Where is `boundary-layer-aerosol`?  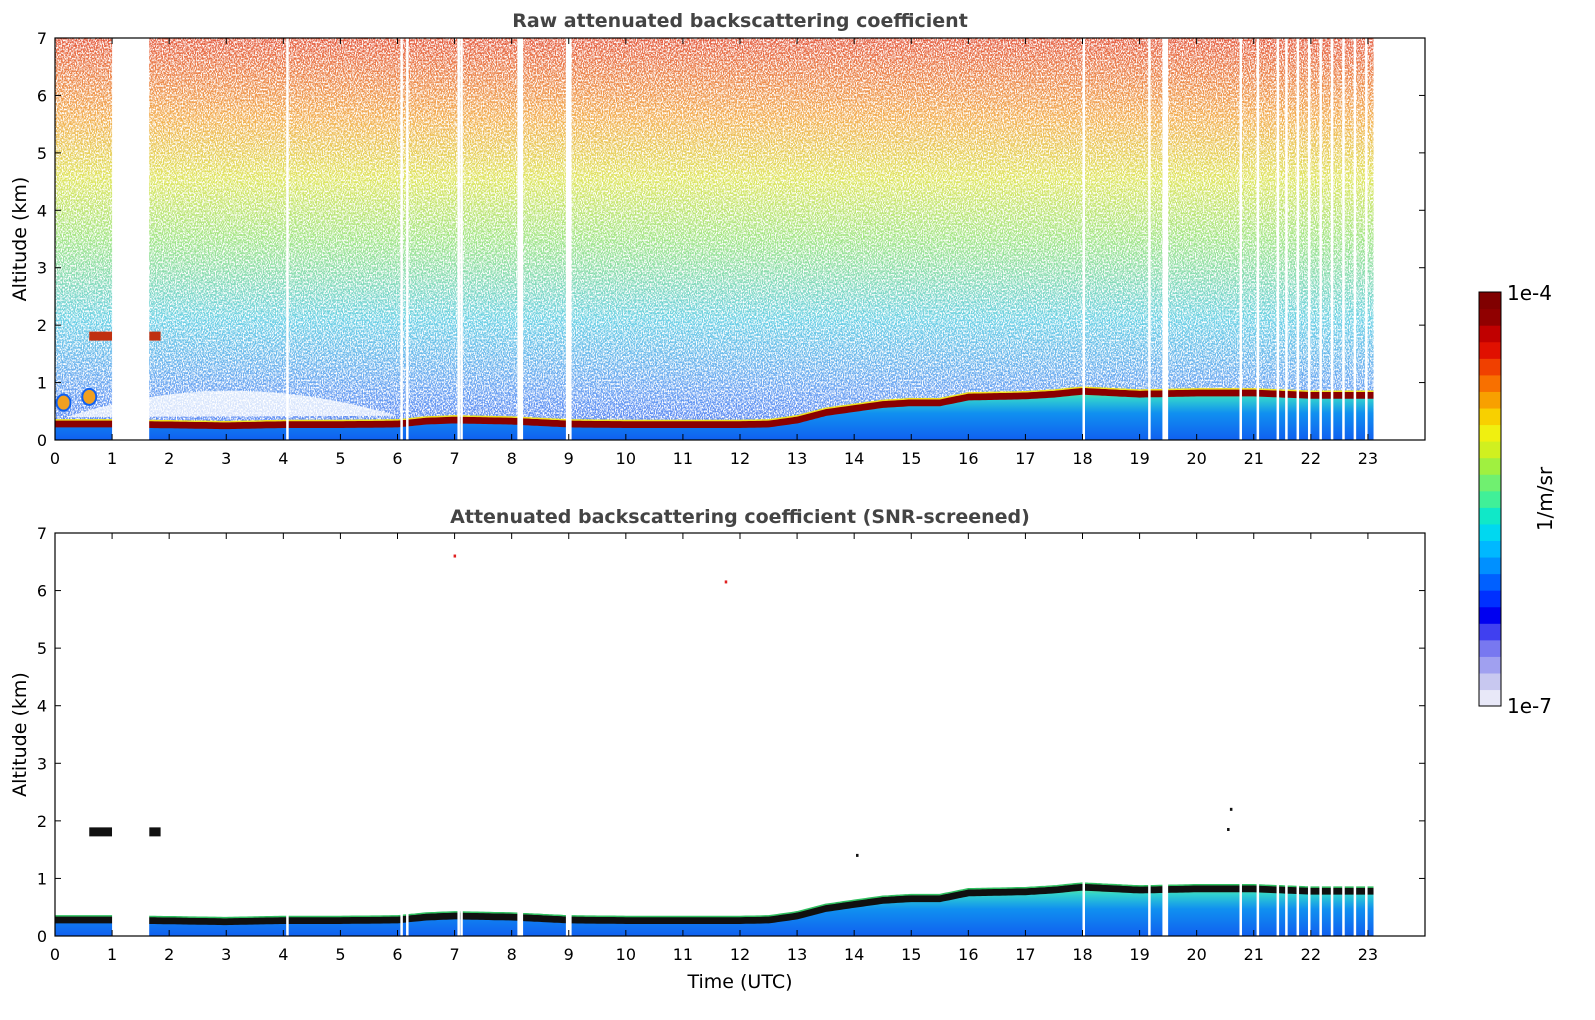
boundary-layer-aerosol is located at coordinates (714, 415).